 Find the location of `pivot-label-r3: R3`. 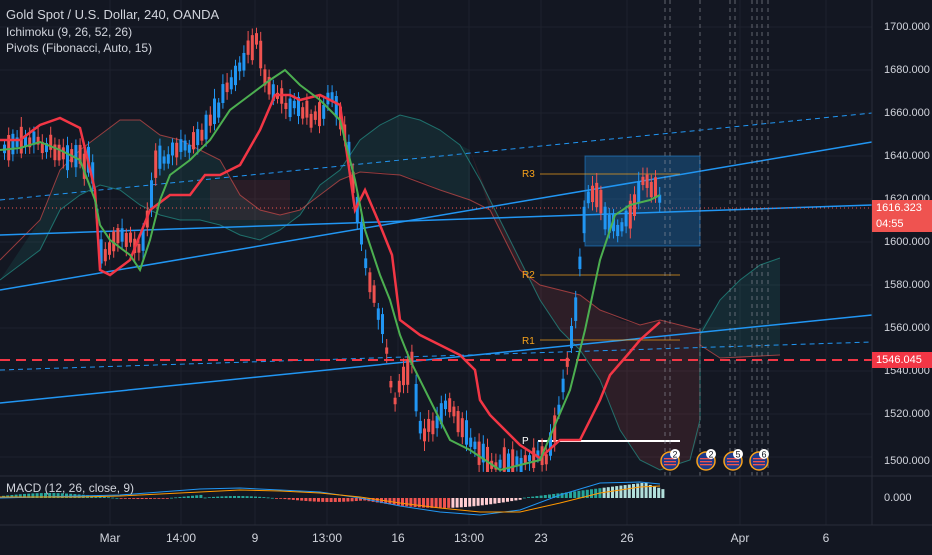

pivot-label-r3: R3 is located at coordinates (528, 174).